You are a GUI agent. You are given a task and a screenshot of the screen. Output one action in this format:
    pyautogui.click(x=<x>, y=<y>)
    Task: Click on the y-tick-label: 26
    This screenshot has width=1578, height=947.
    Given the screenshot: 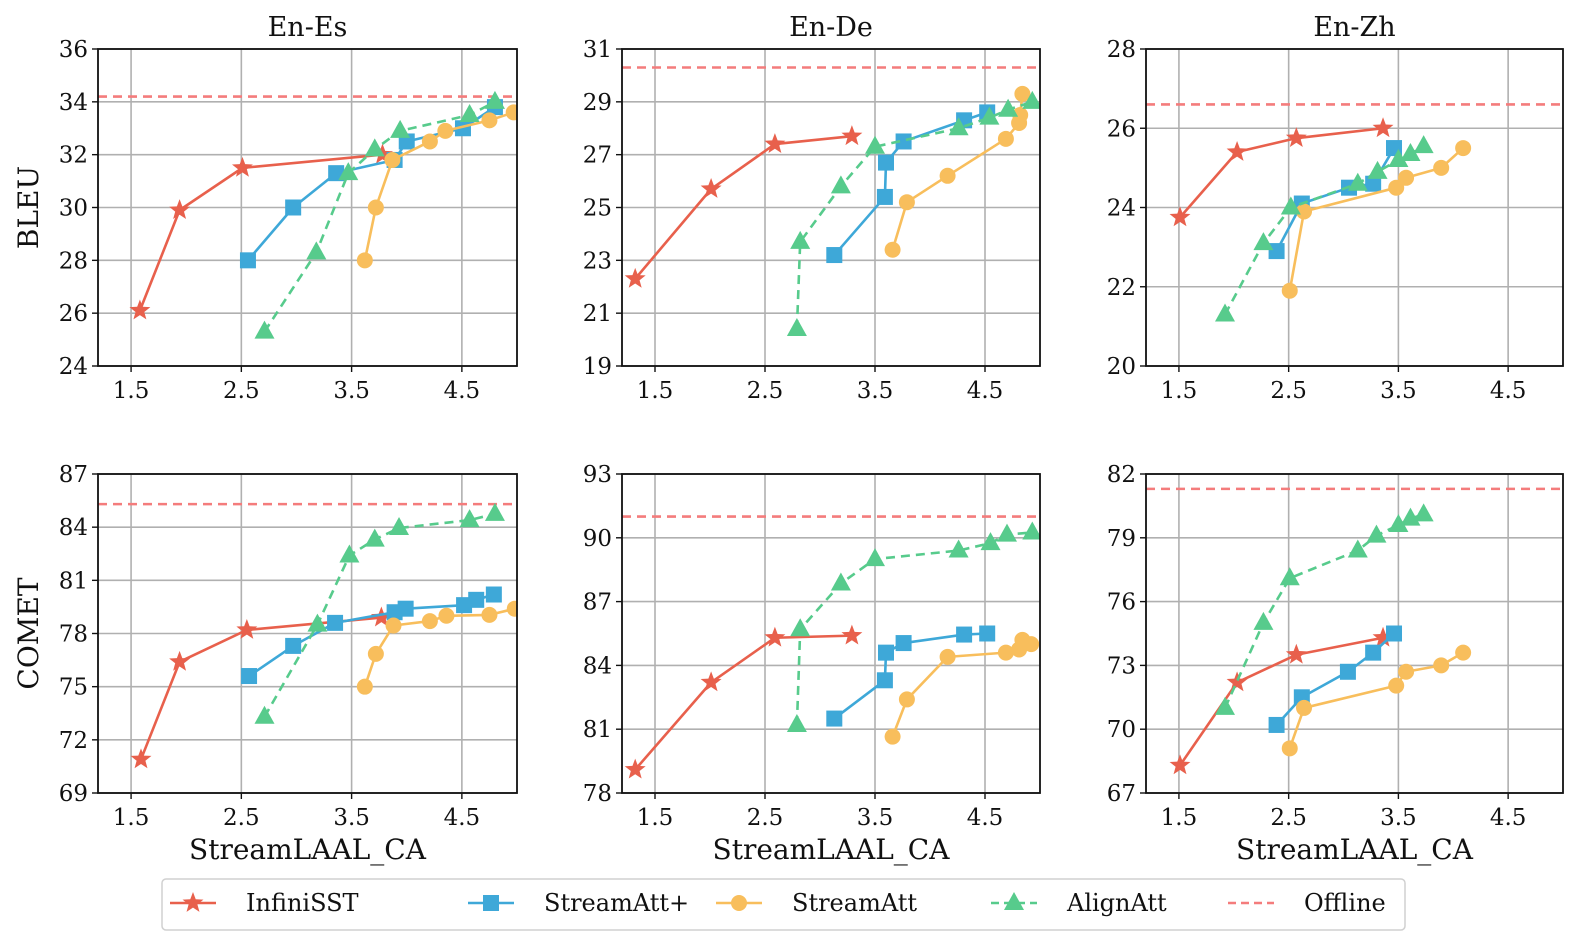 What is the action you would take?
    pyautogui.click(x=73, y=314)
    